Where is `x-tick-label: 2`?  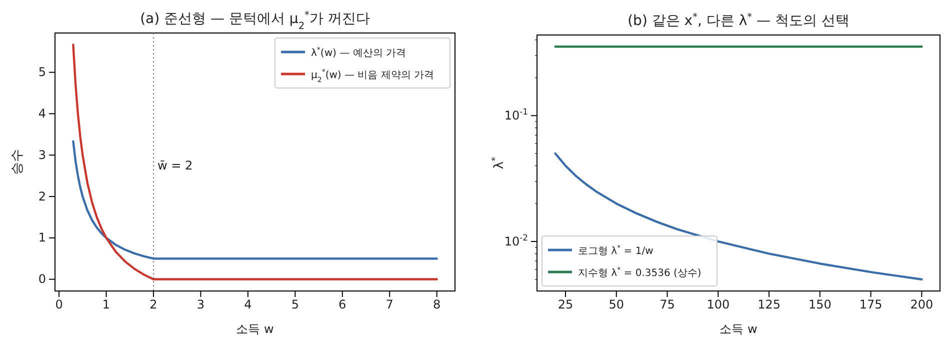 x-tick-label: 2 is located at coordinates (154, 305).